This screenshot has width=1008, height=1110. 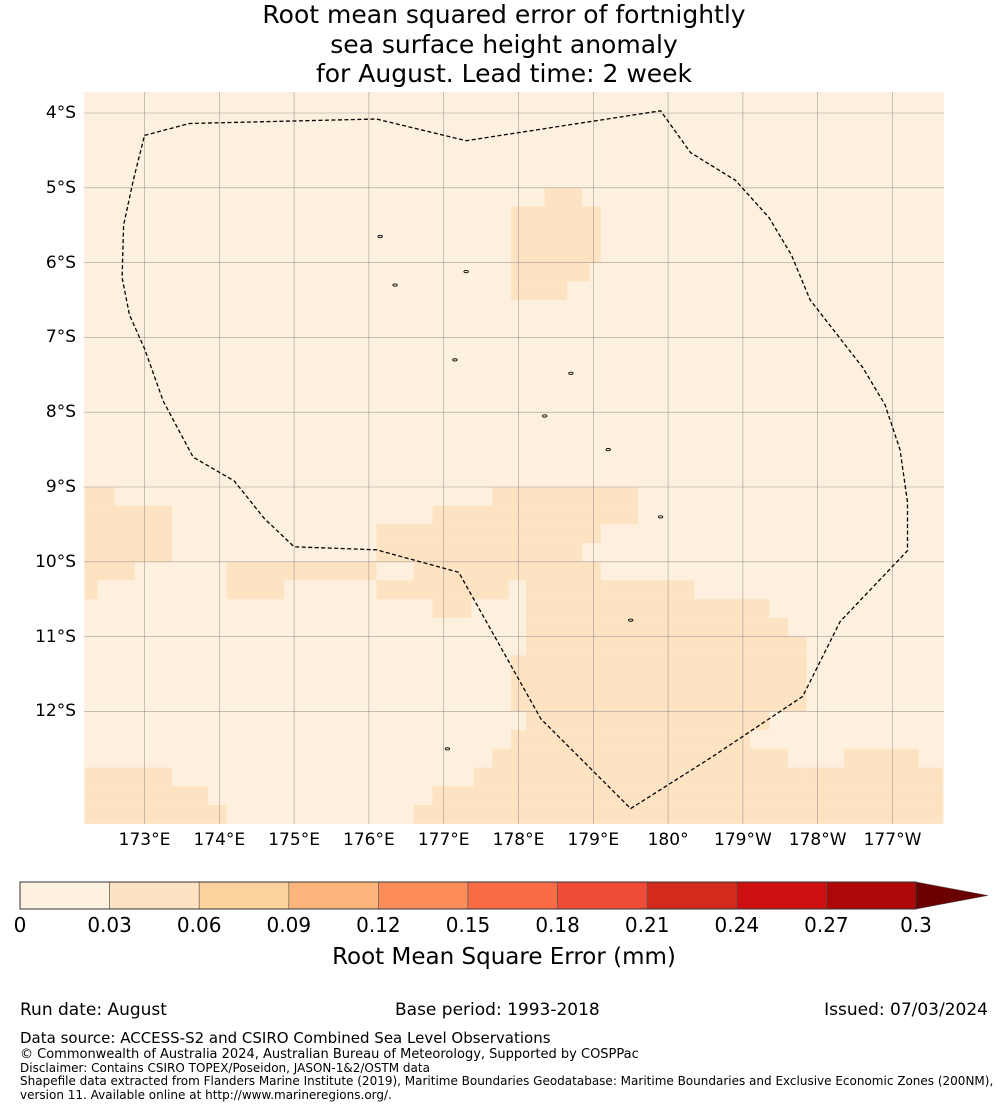 I want to click on lon-tick-label: 175°E, so click(x=294, y=840).